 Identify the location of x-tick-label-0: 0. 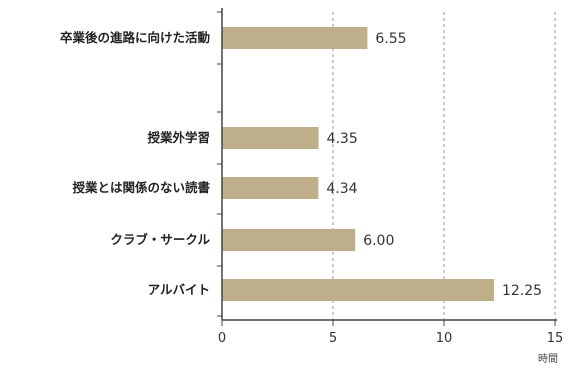
(222, 338).